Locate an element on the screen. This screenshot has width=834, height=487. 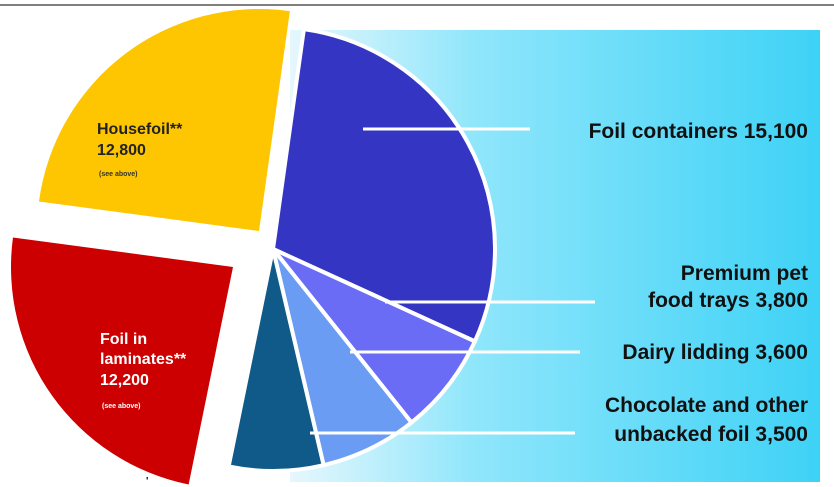
slice-chocolate-unbacked-foil is located at coordinates (276, 360).